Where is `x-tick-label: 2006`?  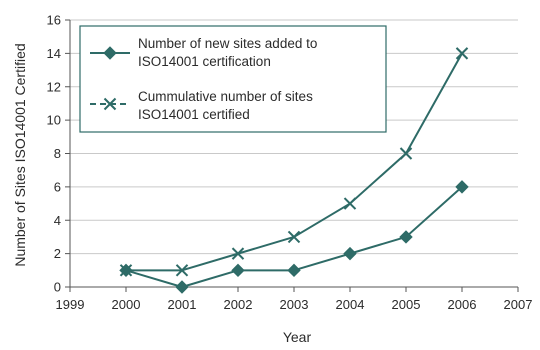 x-tick-label: 2006 is located at coordinates (462, 304).